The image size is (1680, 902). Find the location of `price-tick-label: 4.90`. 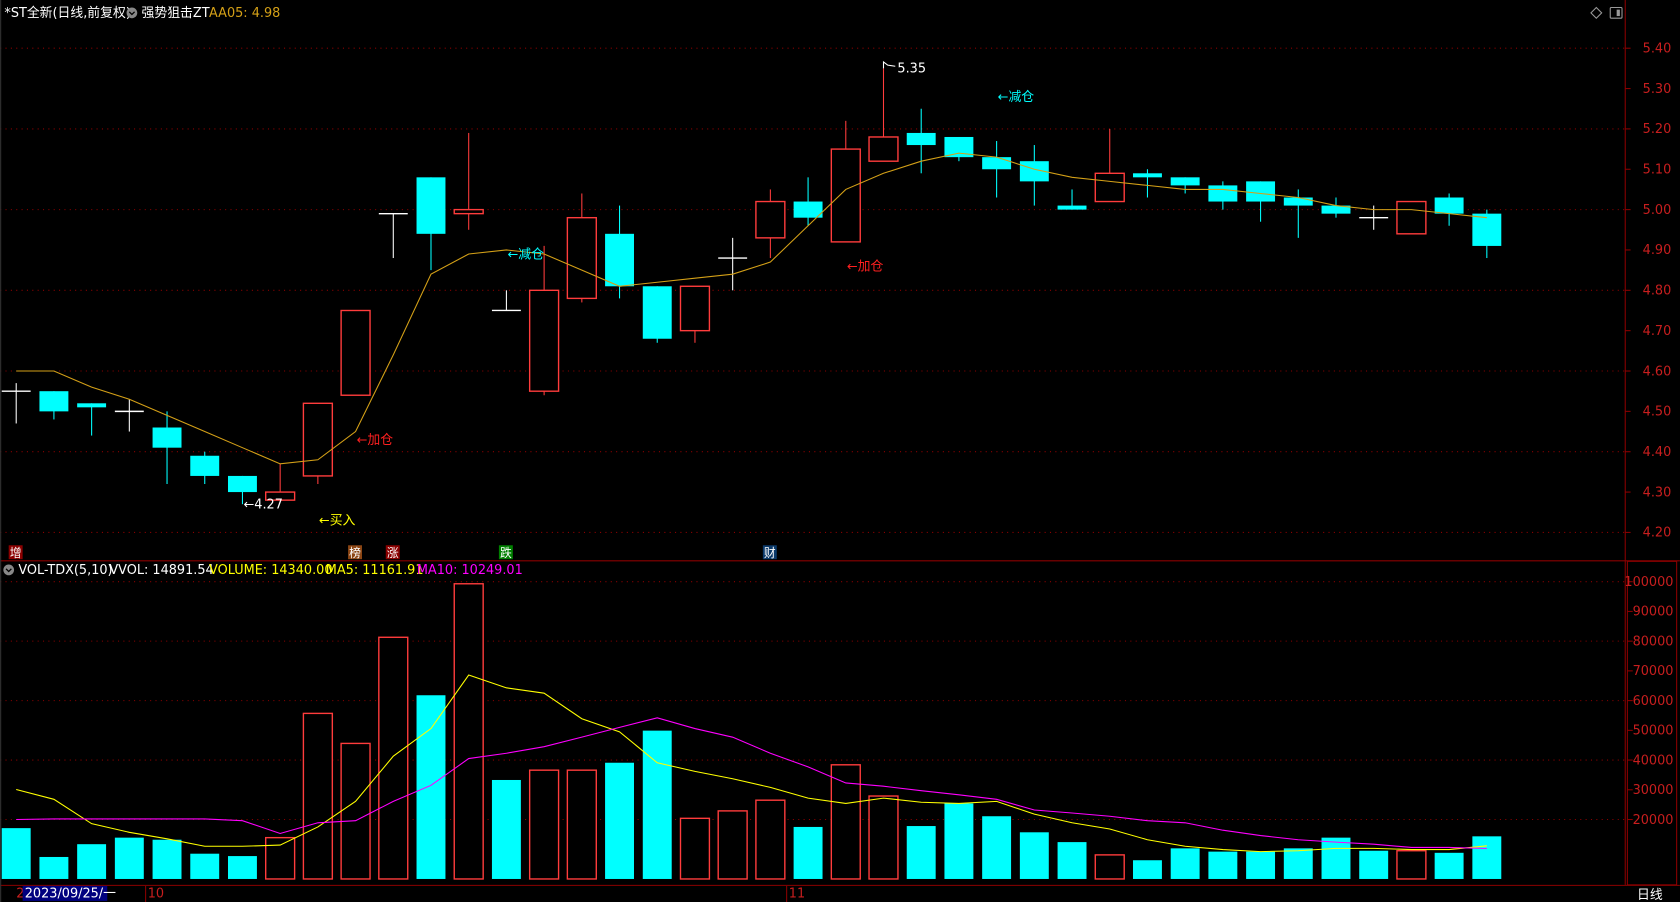

price-tick-label: 4.90 is located at coordinates (1657, 250).